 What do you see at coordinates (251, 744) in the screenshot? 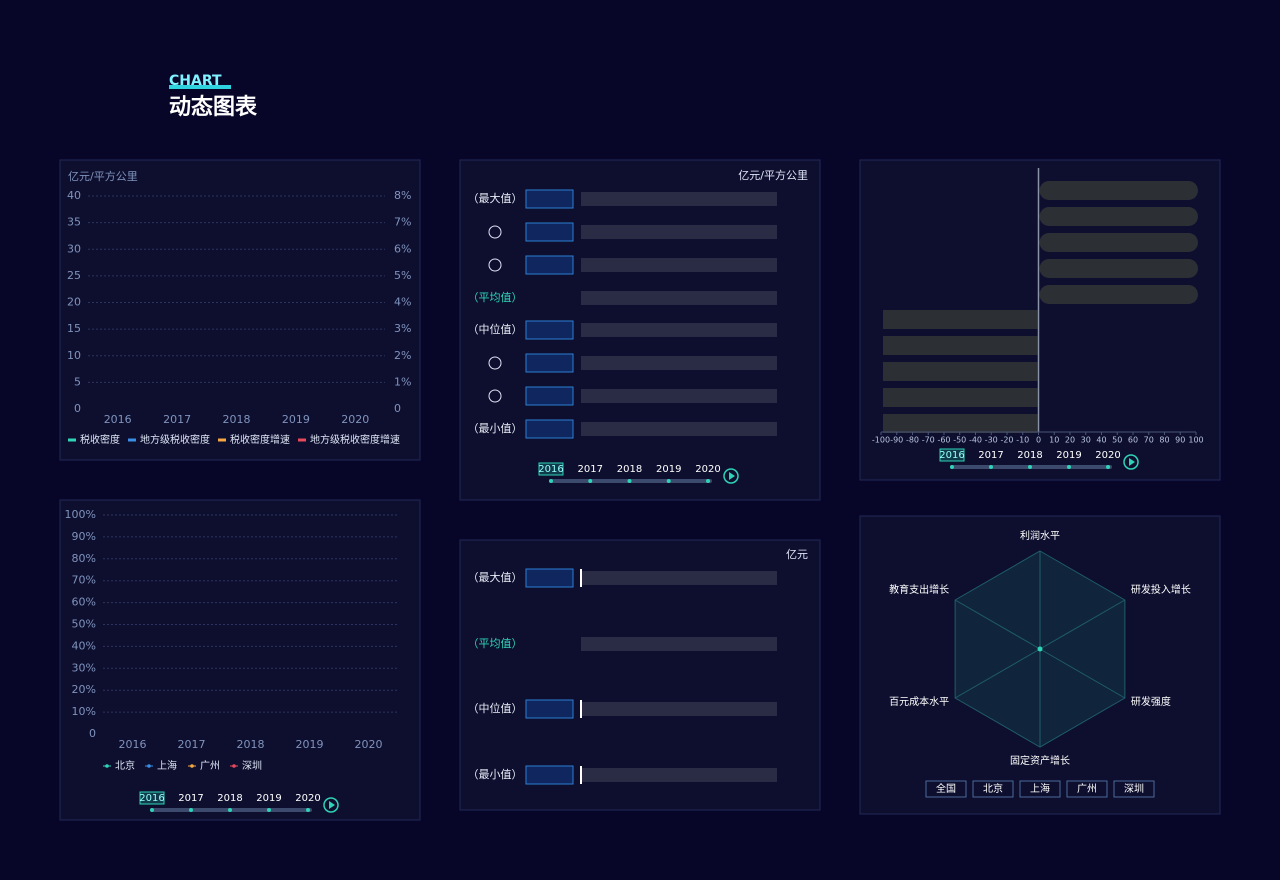
I see `x-tick-label: 2018` at bounding box center [251, 744].